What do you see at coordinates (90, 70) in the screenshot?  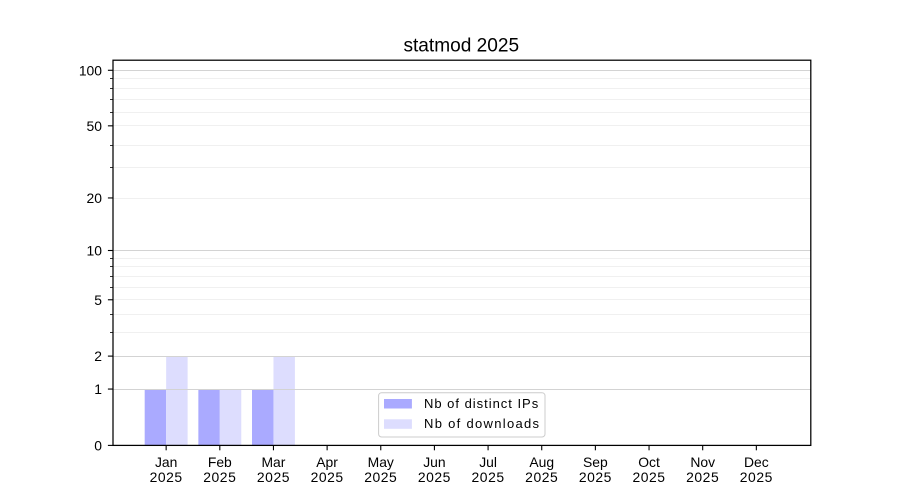 I see `svg-text: 100` at bounding box center [90, 70].